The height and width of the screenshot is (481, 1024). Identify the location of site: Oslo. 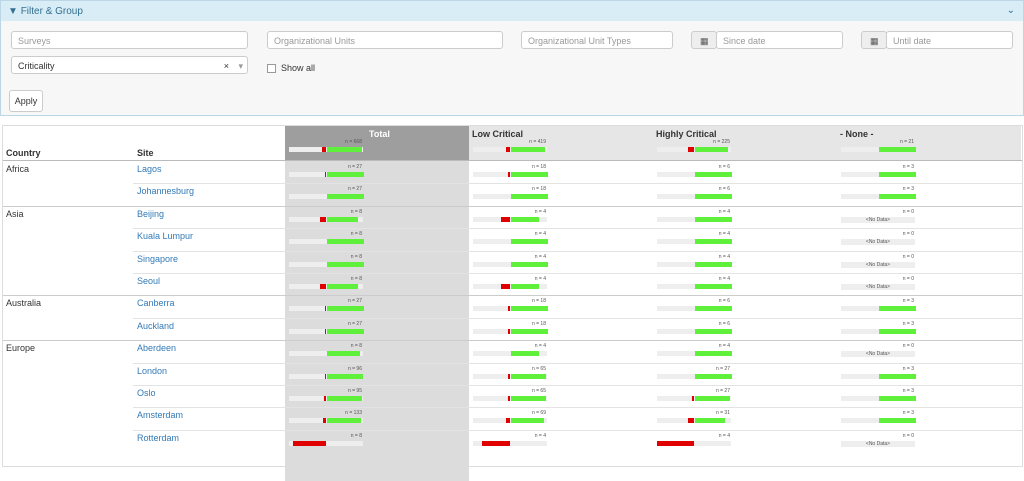
(146, 393).